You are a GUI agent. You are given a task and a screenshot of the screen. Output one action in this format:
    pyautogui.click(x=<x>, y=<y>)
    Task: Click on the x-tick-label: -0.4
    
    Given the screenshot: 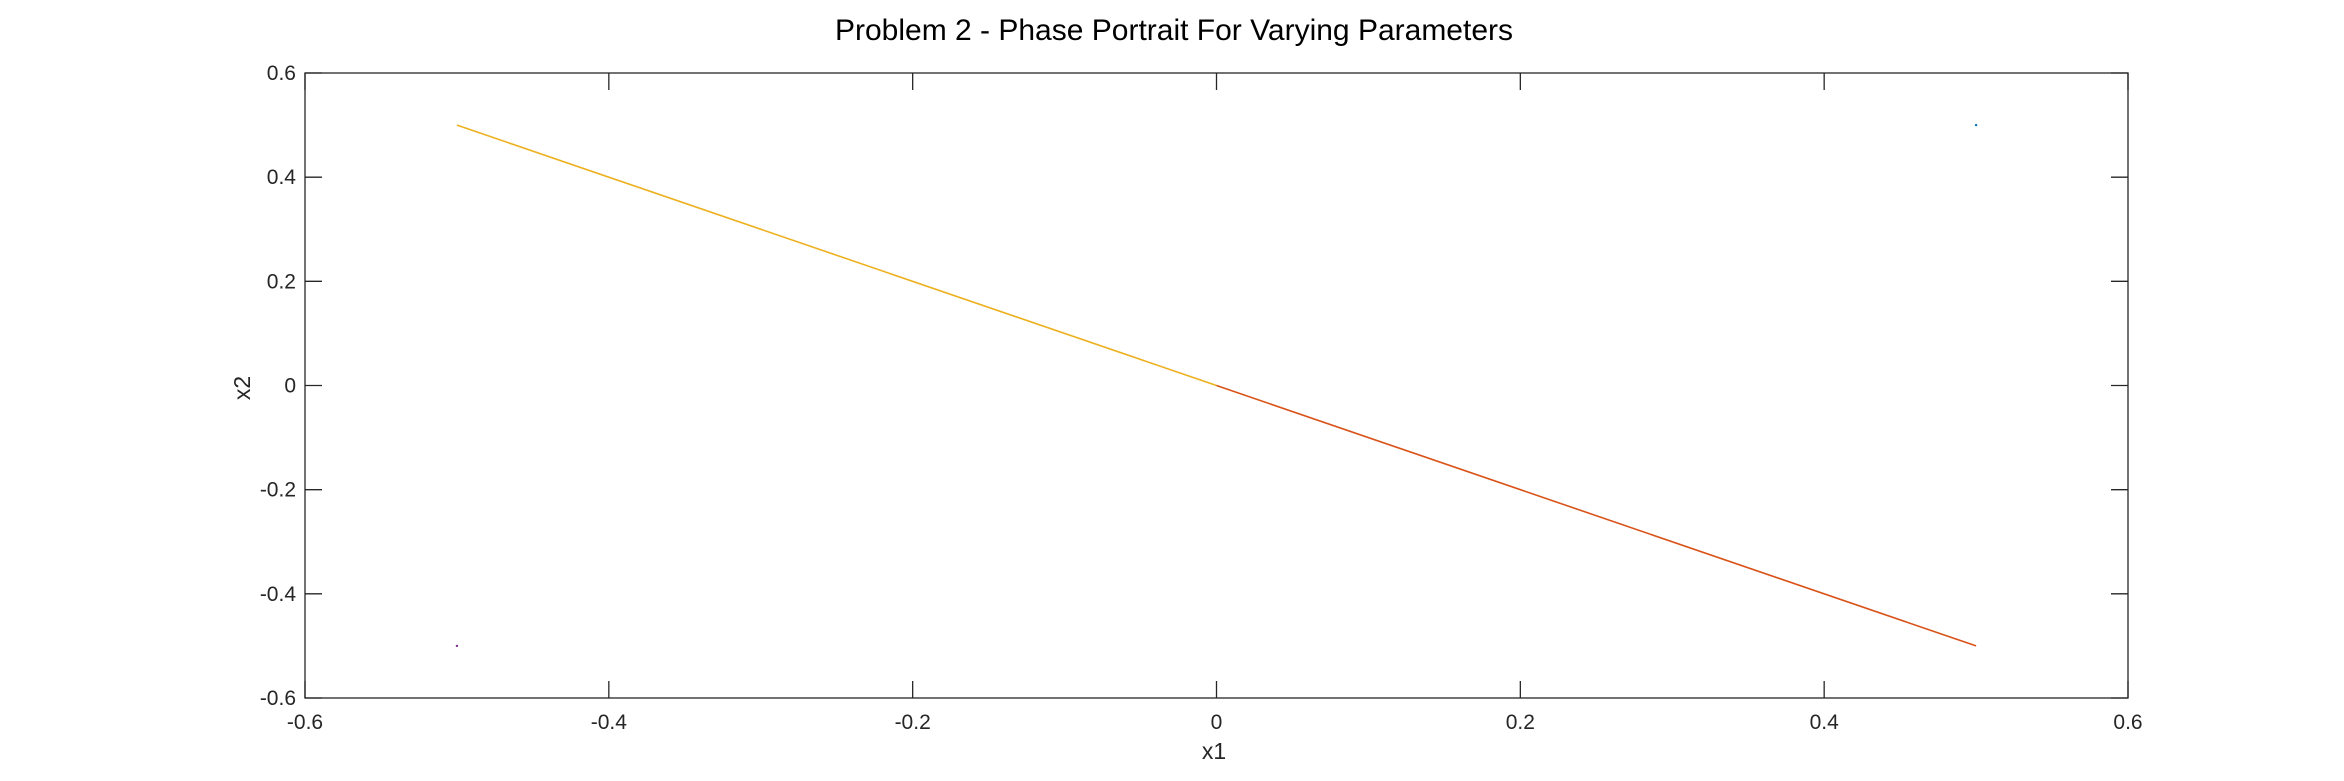 What is the action you would take?
    pyautogui.click(x=609, y=722)
    